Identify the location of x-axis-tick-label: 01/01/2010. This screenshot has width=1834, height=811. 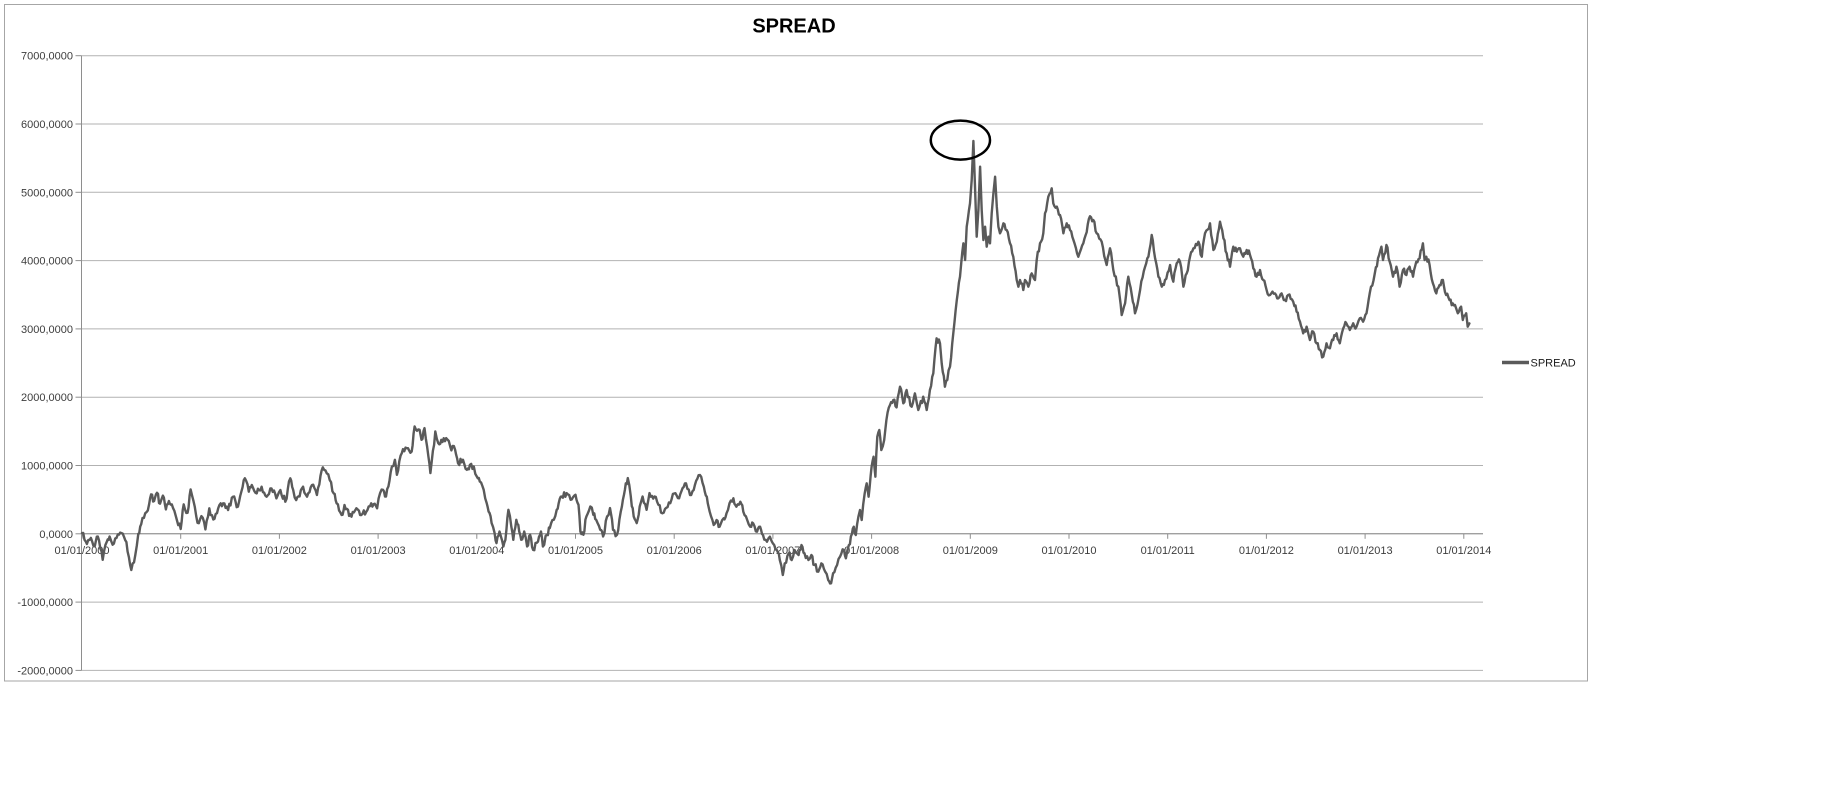
(1068, 551).